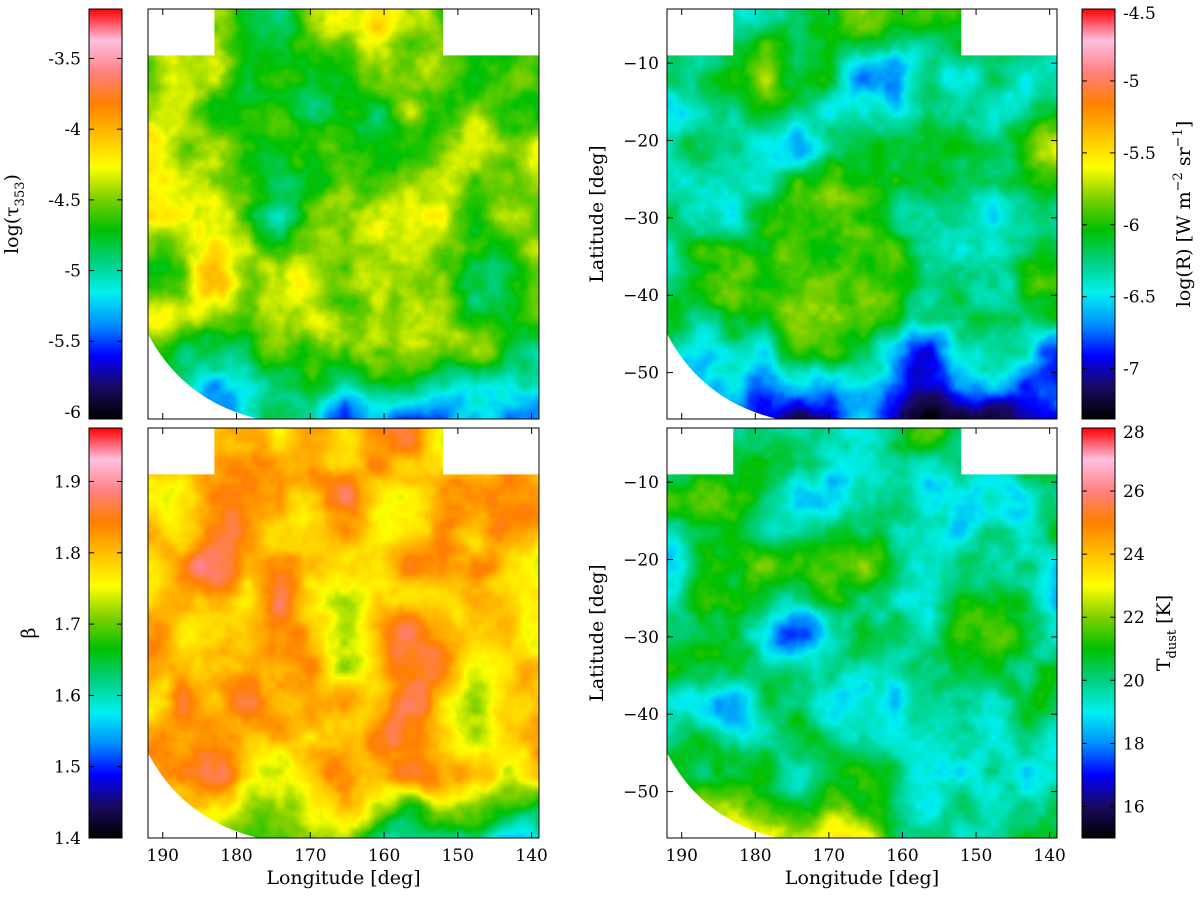 The image size is (1200, 898). What do you see at coordinates (85, 236) in the screenshot?
I see `colorbar-ticks-tau353: -3.5 -4 -4.5 -5 -5.5 -6` at bounding box center [85, 236].